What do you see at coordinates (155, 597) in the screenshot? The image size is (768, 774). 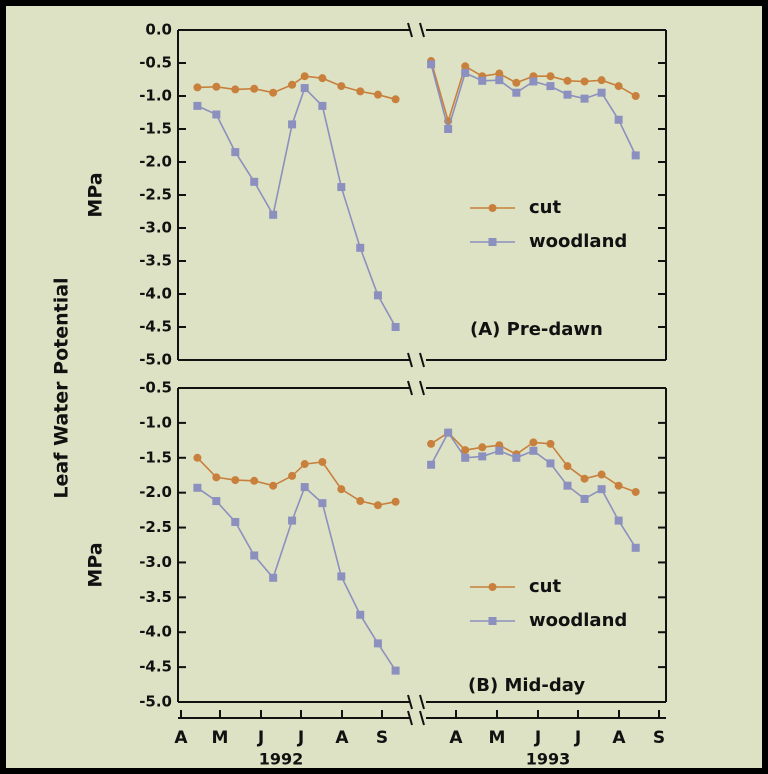 I see `y-tick-label: -3.5` at bounding box center [155, 597].